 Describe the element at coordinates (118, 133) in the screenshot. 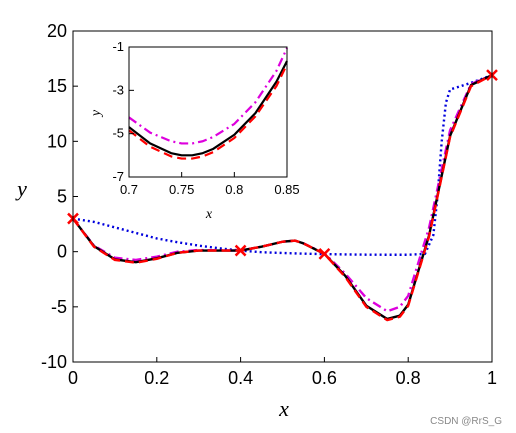

I see `inset-y-tick-label: -5` at that location.